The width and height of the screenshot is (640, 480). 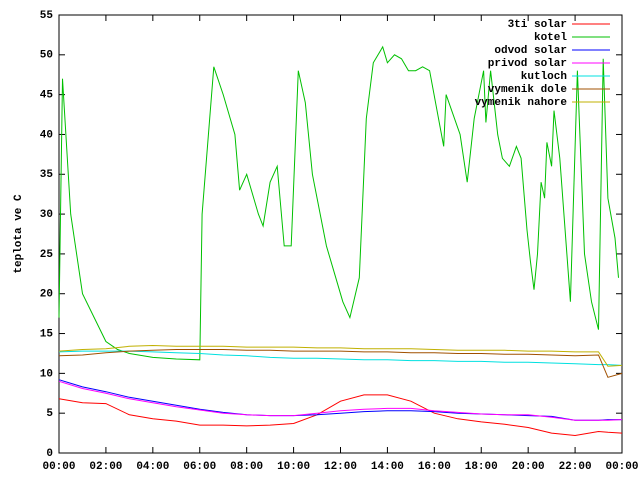 I want to click on y-tick-label: 5, so click(x=49, y=414).